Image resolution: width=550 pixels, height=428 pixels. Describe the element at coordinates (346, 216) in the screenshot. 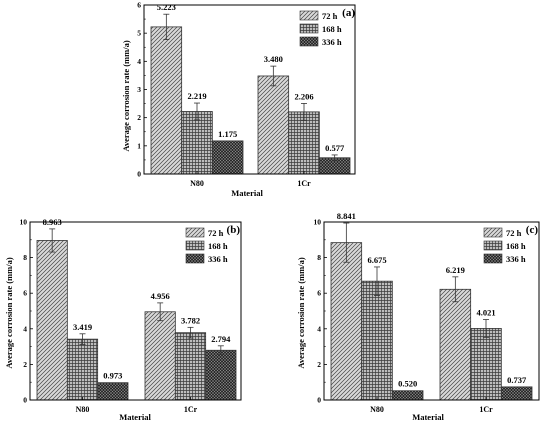

I see `data-label: 8.841` at that location.